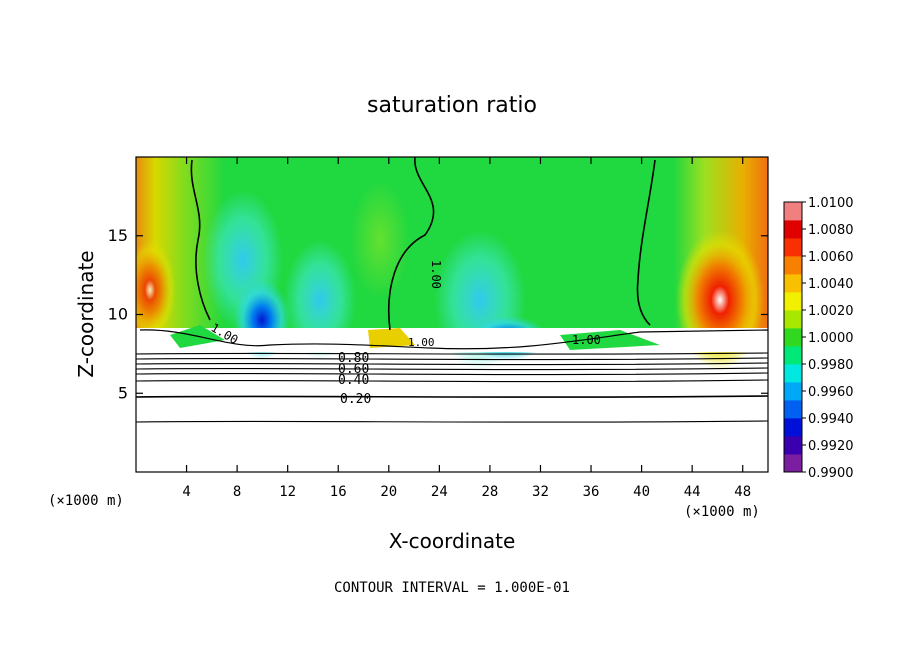 The width and height of the screenshot is (904, 654). I want to click on x-tick-label: 24, so click(439, 492).